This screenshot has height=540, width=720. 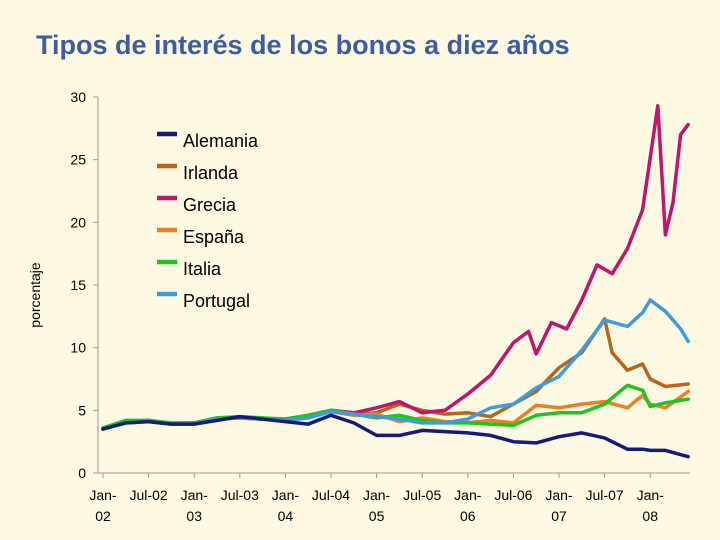 I want to click on legend-label: Portugal, so click(x=216, y=301).